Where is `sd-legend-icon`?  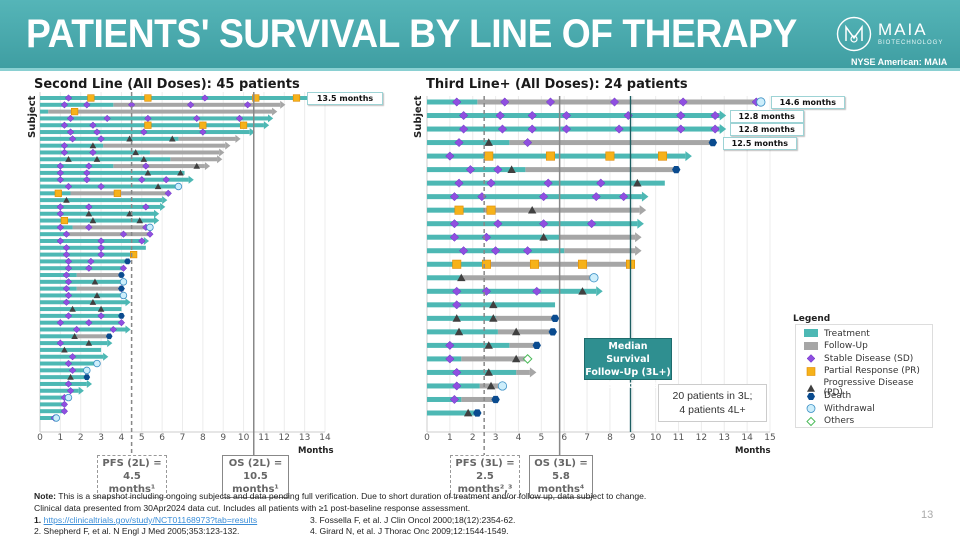 sd-legend-icon is located at coordinates (811, 358).